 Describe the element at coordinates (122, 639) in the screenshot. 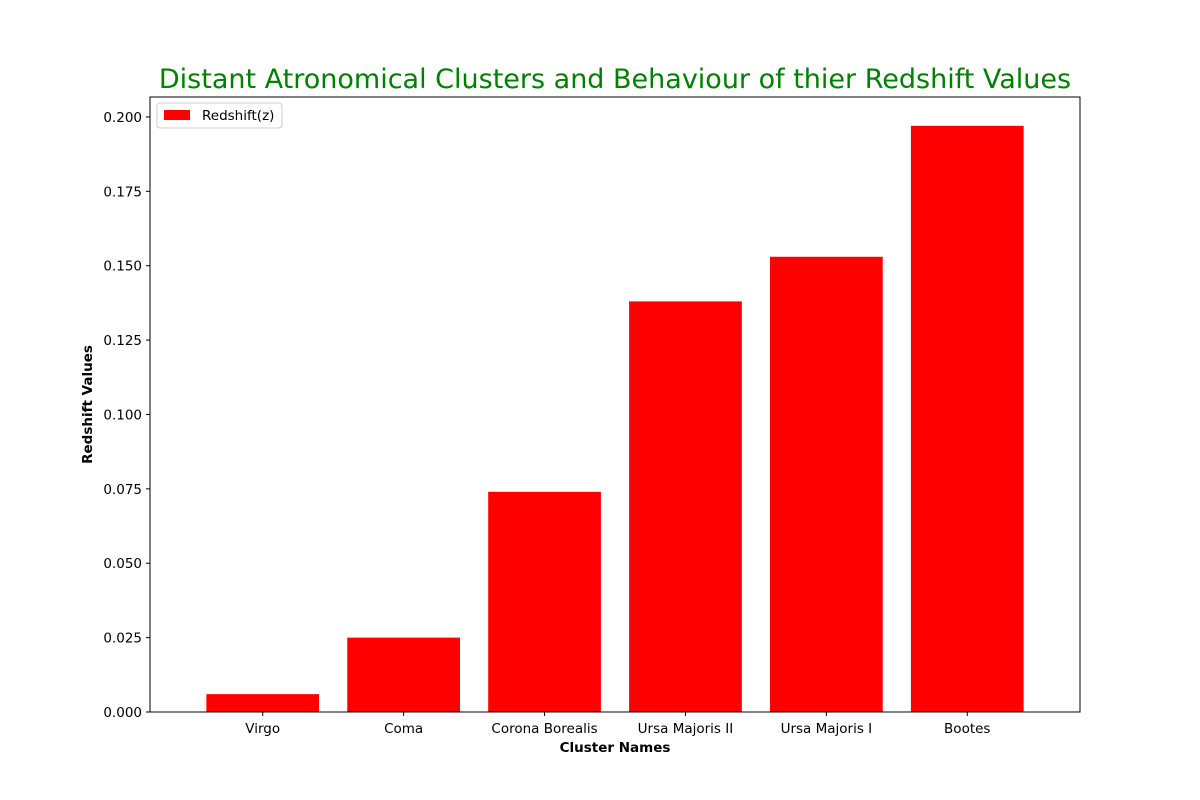

I see `y-tick-label: 0.025` at that location.